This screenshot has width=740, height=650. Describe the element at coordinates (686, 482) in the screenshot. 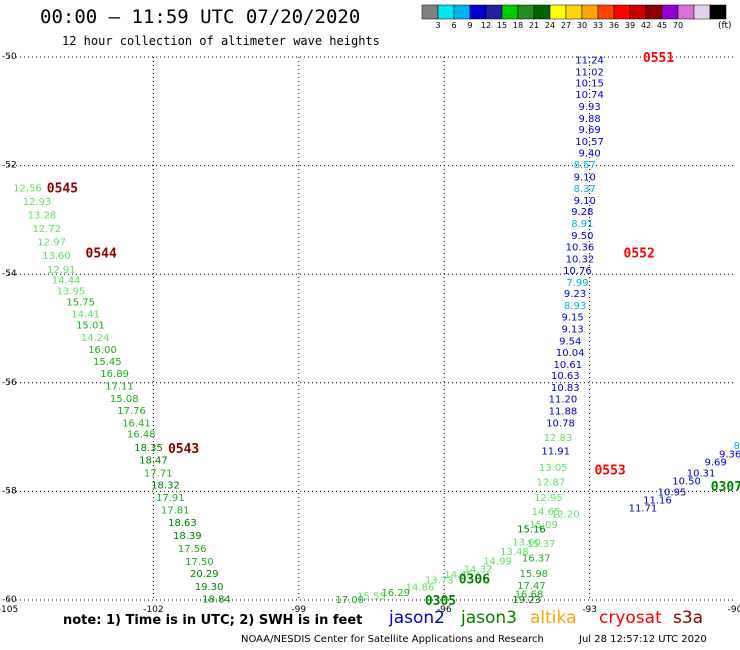

I see `data-point-jason2: 10.50` at that location.